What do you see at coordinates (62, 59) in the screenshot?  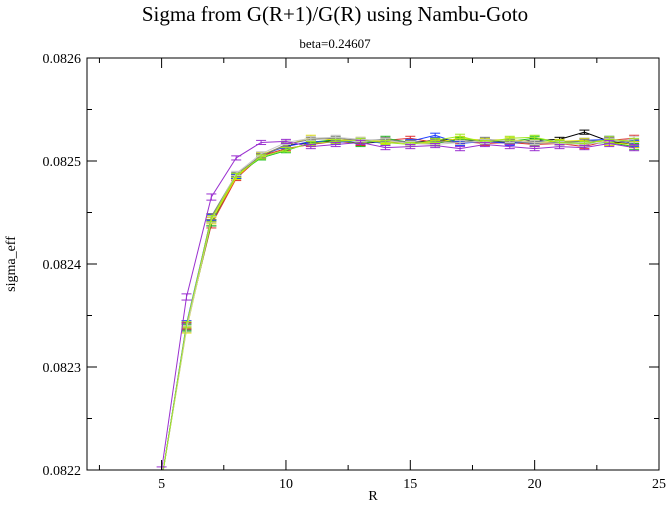 I see `y-tick-label: 0.0826` at bounding box center [62, 59].